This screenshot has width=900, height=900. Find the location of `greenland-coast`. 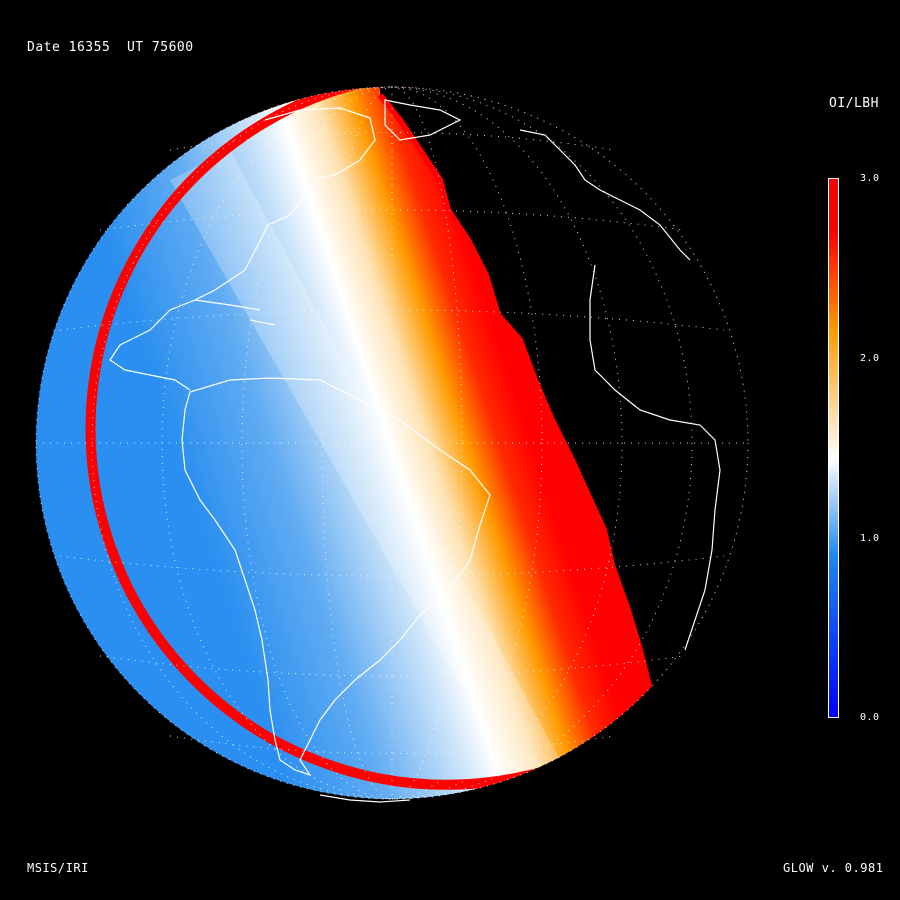

greenland-coast is located at coordinates (423, 120).